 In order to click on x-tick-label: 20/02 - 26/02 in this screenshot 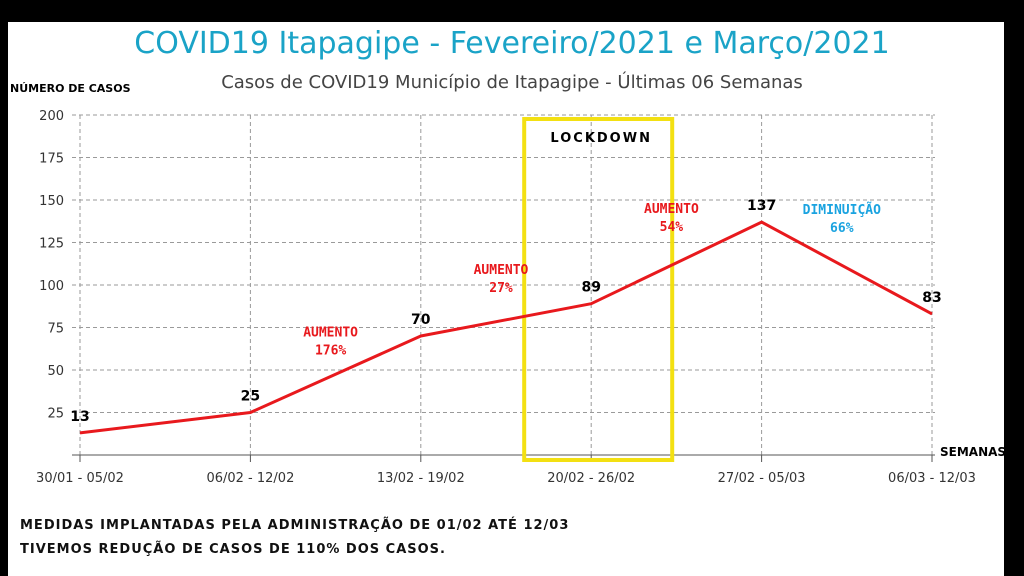, I will do `click(591, 478)`.